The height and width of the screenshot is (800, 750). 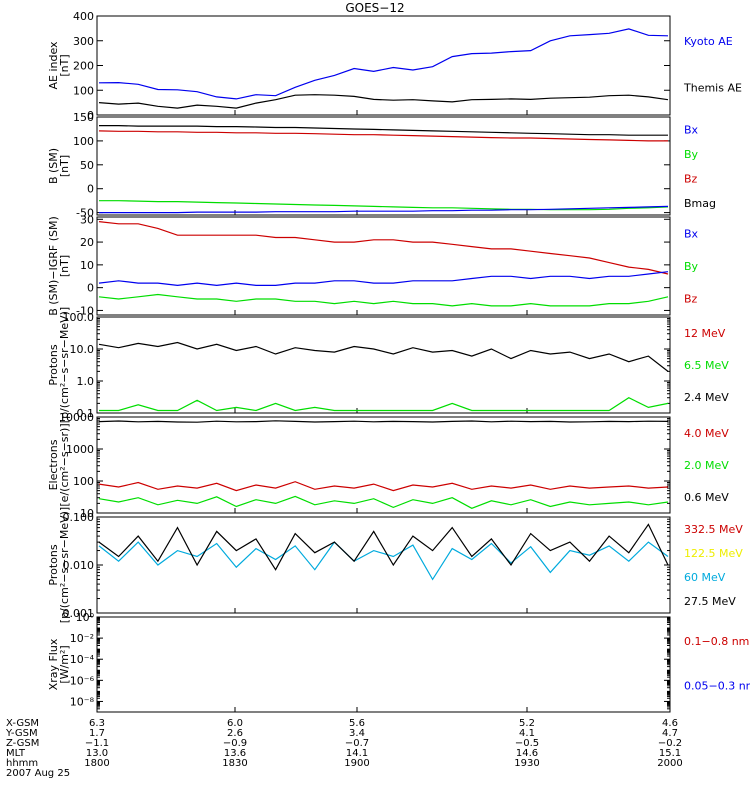 What do you see at coordinates (83, 66) in the screenshot?
I see `y-tick-label-ae: 200` at bounding box center [83, 66].